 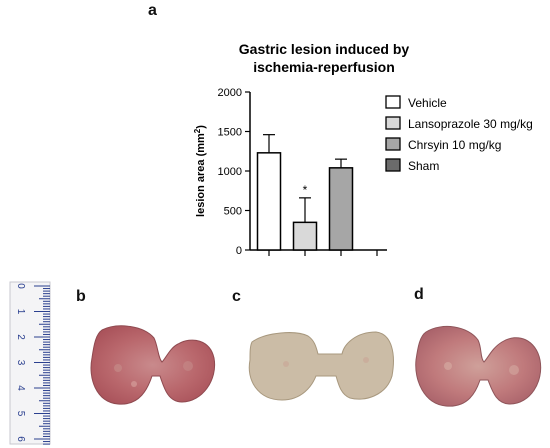 What do you see at coordinates (20, 363) in the screenshot?
I see `ruler-number: 3` at bounding box center [20, 363].